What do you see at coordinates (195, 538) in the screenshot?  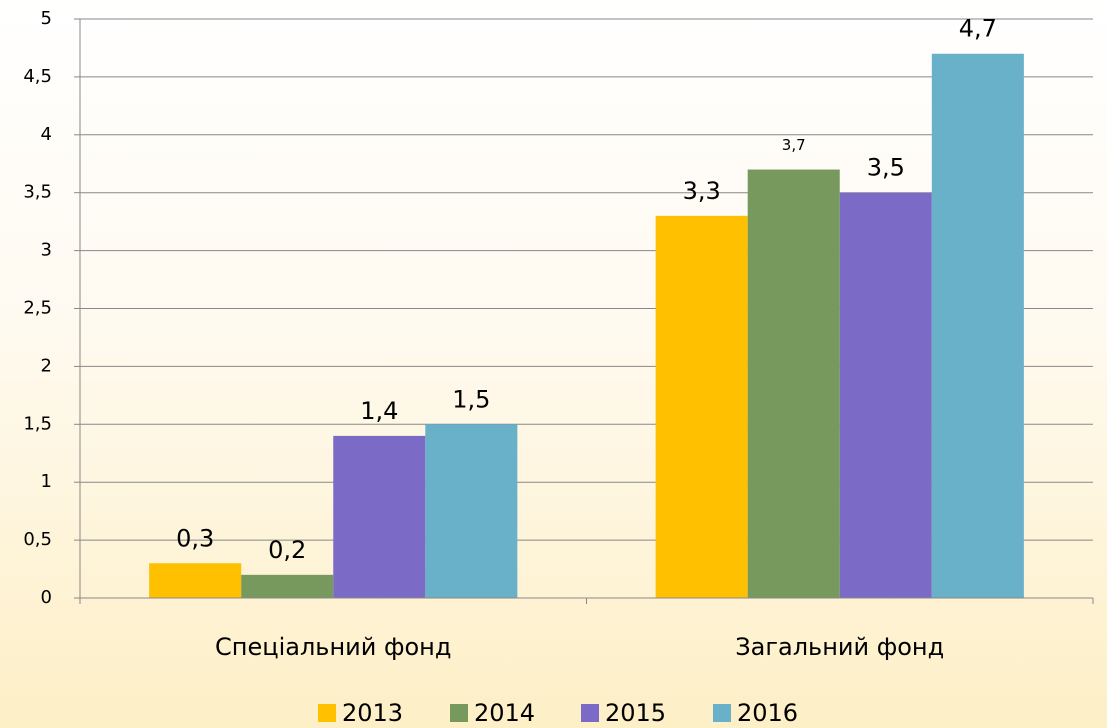 I see `value-label: 0,3` at bounding box center [195, 538].